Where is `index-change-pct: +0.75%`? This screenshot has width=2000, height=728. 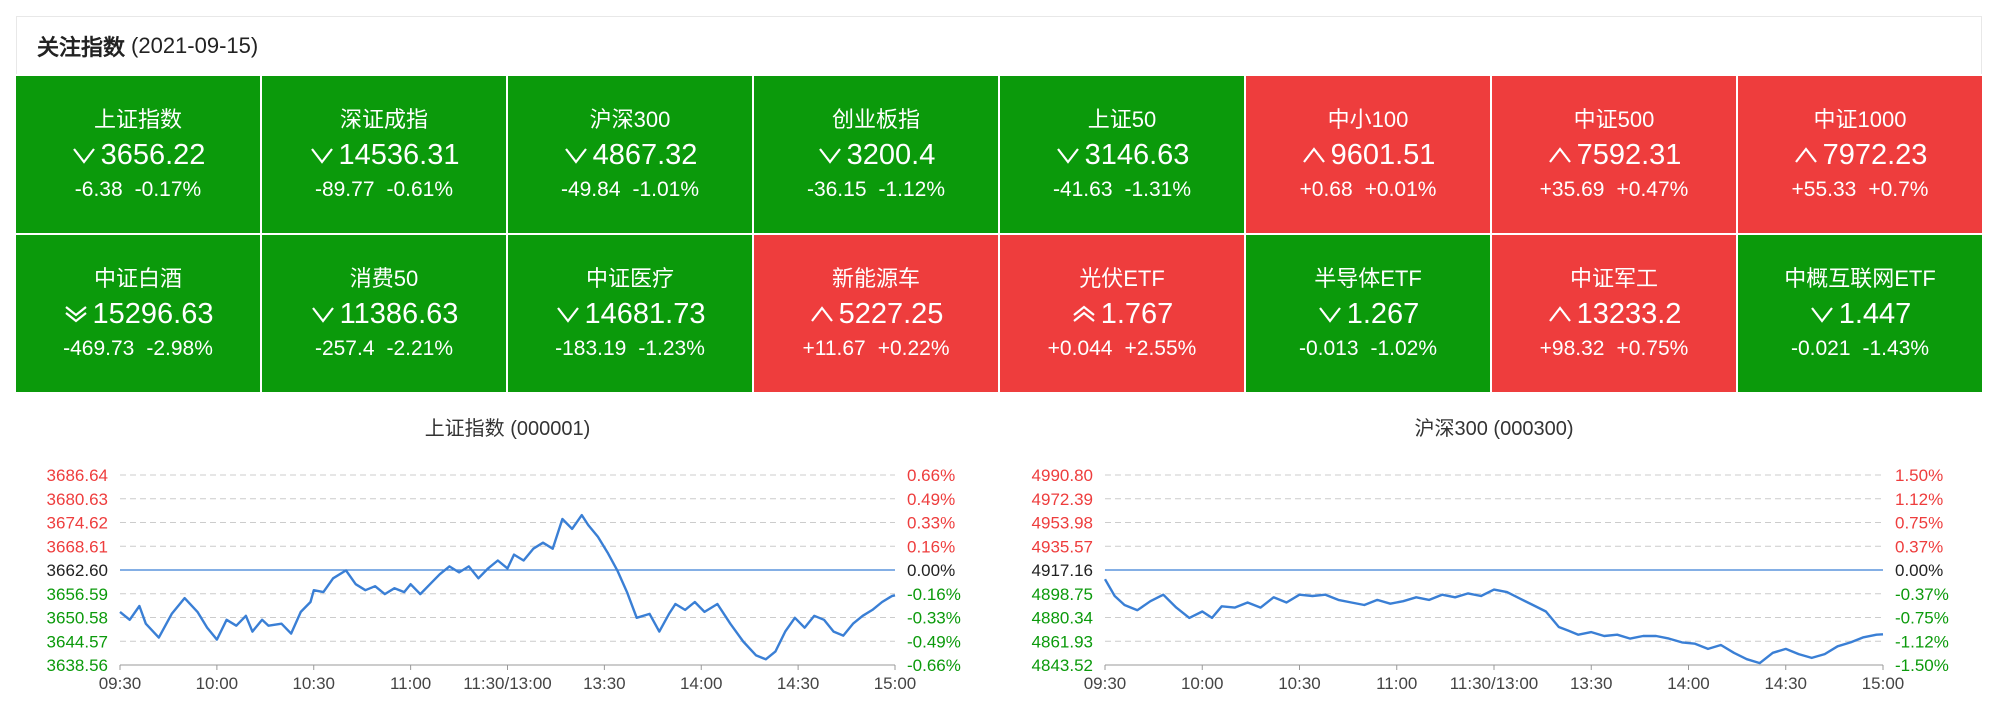
index-change-pct: +0.75% is located at coordinates (1652, 348).